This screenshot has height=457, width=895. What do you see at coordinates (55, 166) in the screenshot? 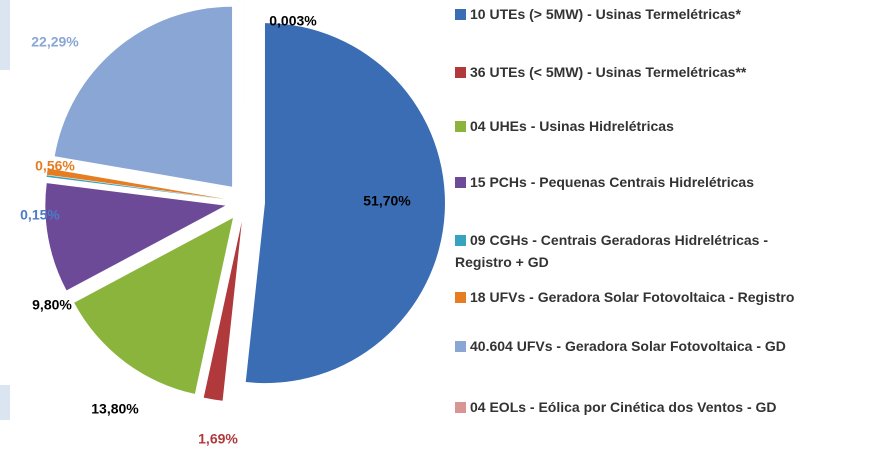
I see `data-label: 0,56%` at bounding box center [55, 166].